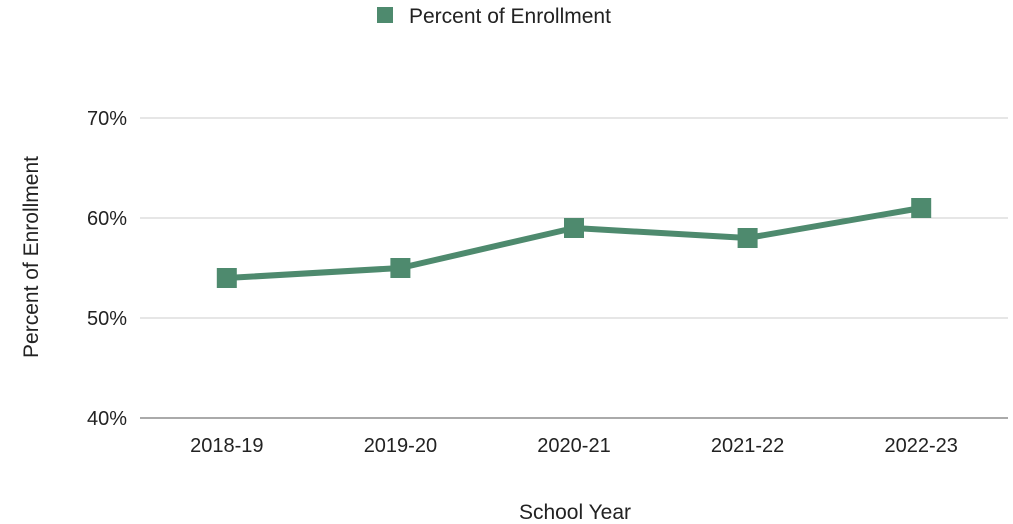  Describe the element at coordinates (400, 446) in the screenshot. I see `x-tick-label: 2019-20` at that location.